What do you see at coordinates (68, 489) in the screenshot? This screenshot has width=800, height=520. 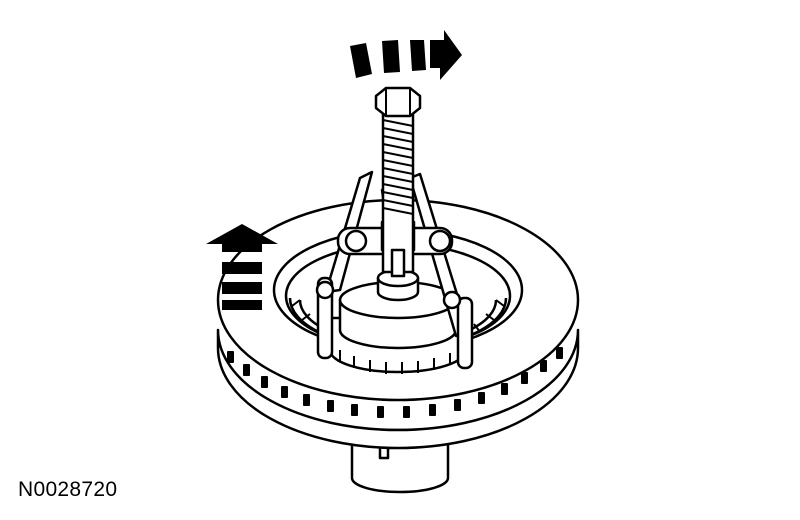 I see `figure-id-label: N0028720` at bounding box center [68, 489].